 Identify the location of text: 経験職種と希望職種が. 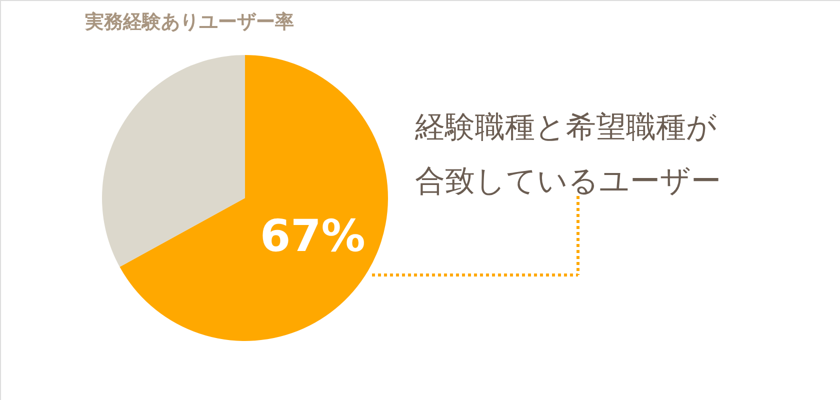
(565, 127).